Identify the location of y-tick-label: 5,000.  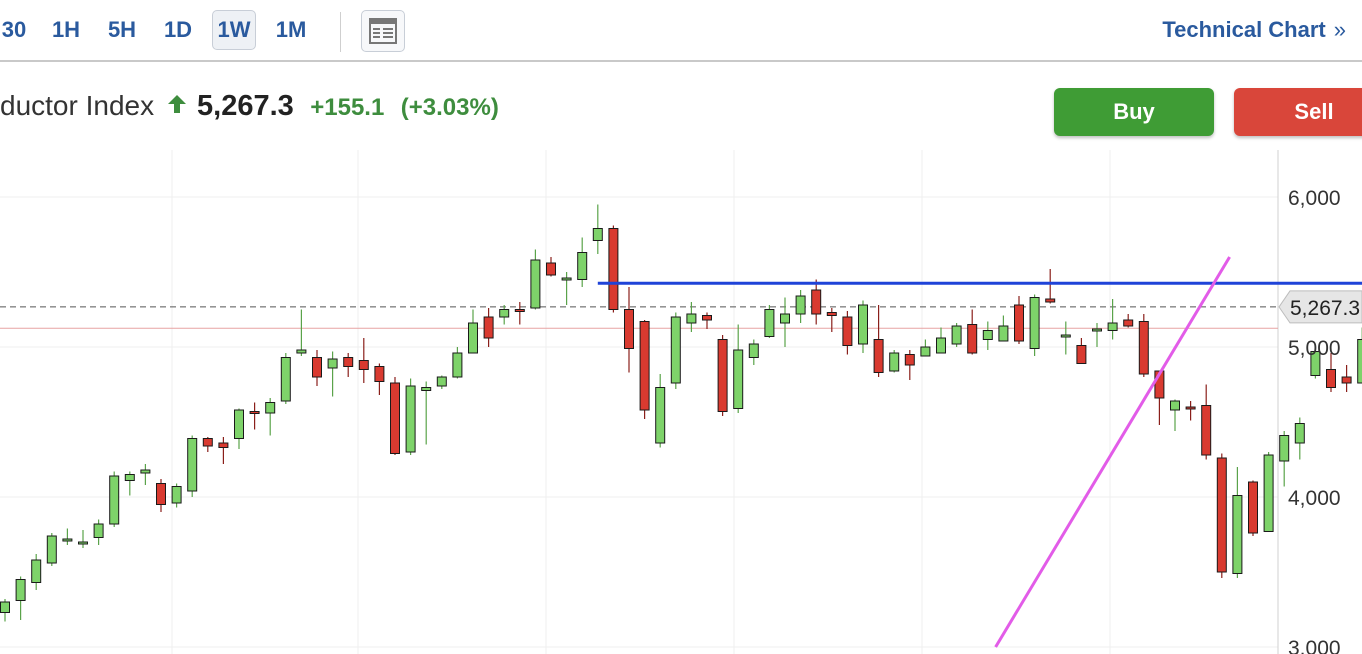
(1314, 348).